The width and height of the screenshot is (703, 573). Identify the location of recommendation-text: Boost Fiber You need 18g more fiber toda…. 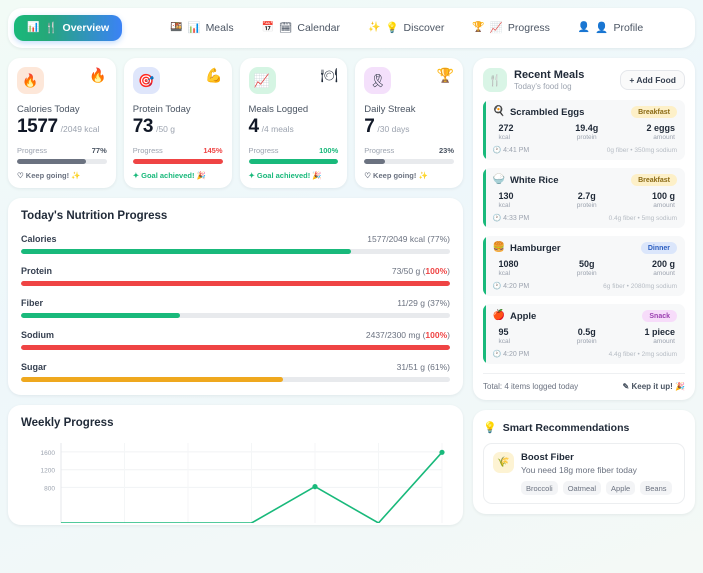
(596, 473).